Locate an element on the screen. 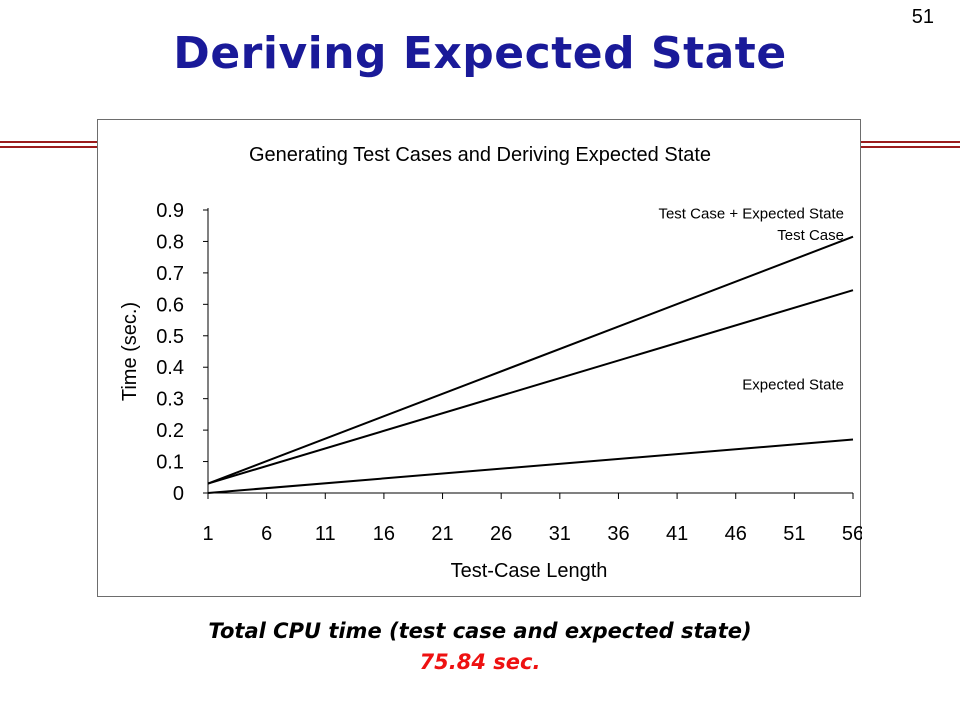 Image resolution: width=960 pixels, height=720 pixels. x-tick-label: 1 is located at coordinates (207, 534).